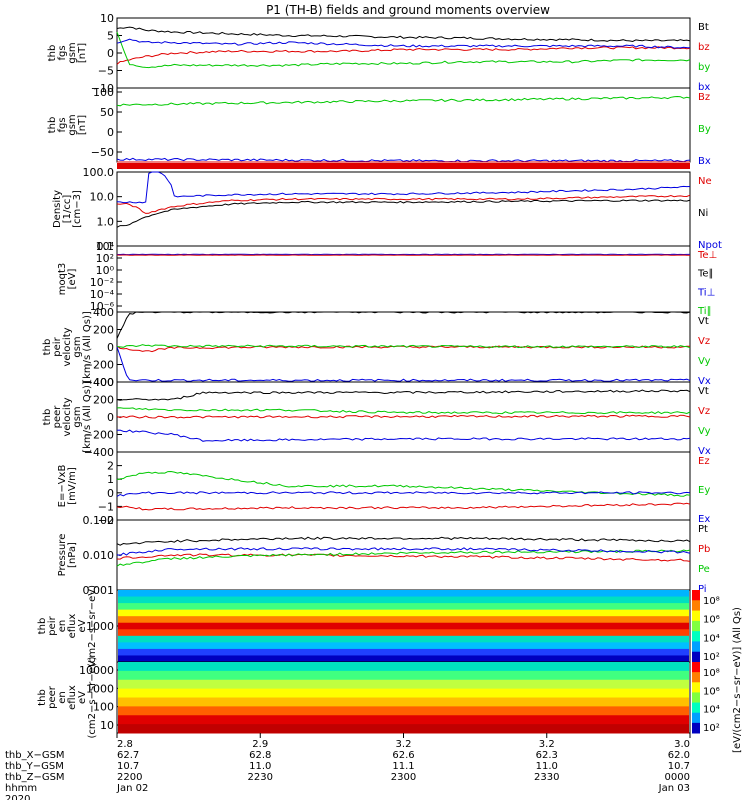 The image size is (750, 800). Describe the element at coordinates (35, 777) in the screenshot. I see `x-row-label: thb_Z−GSM` at that location.